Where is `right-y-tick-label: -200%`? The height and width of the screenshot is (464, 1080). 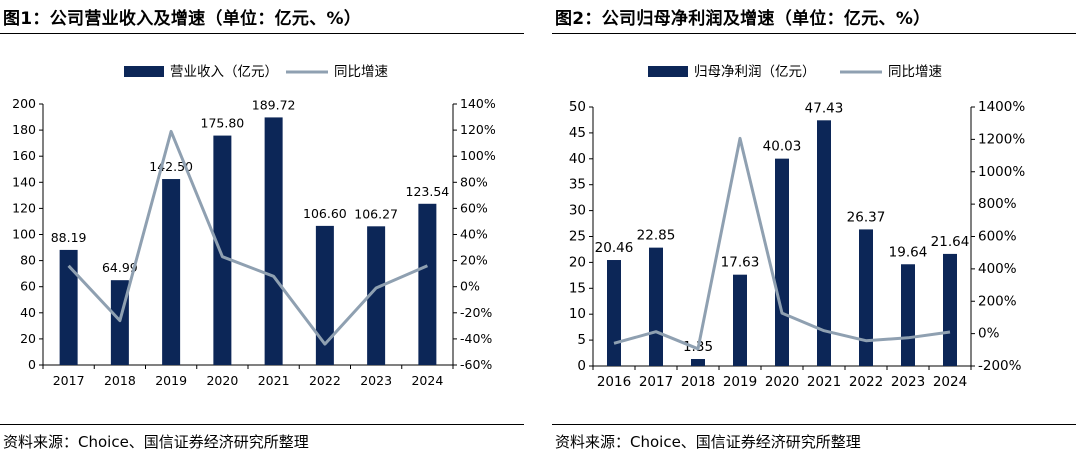
right-y-tick-label: -200% is located at coordinates (1000, 366).